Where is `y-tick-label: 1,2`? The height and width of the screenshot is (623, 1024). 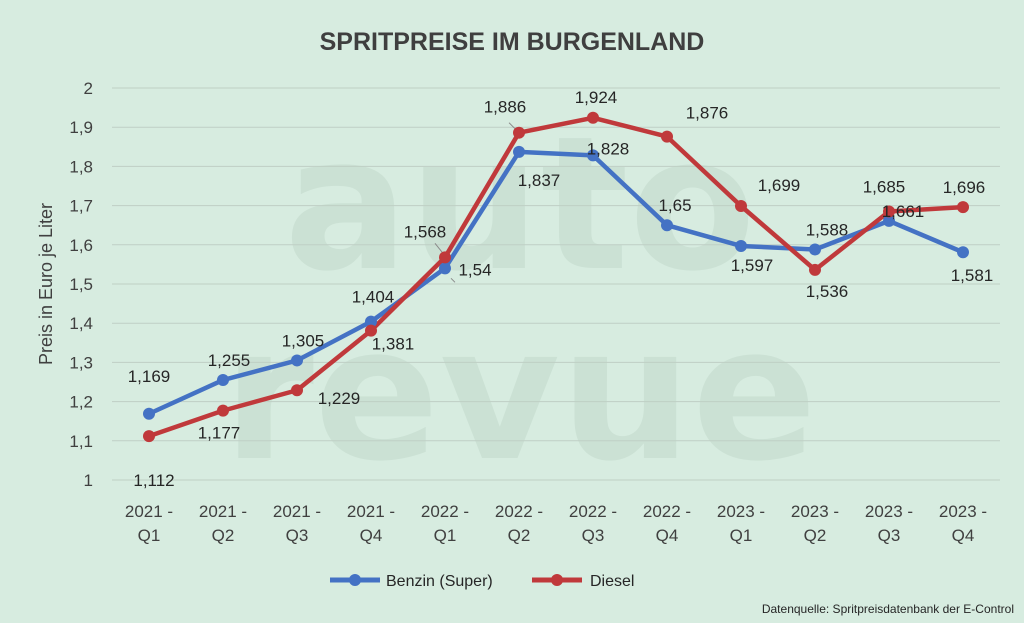
y-tick-label: 1,2 is located at coordinates (81, 402).